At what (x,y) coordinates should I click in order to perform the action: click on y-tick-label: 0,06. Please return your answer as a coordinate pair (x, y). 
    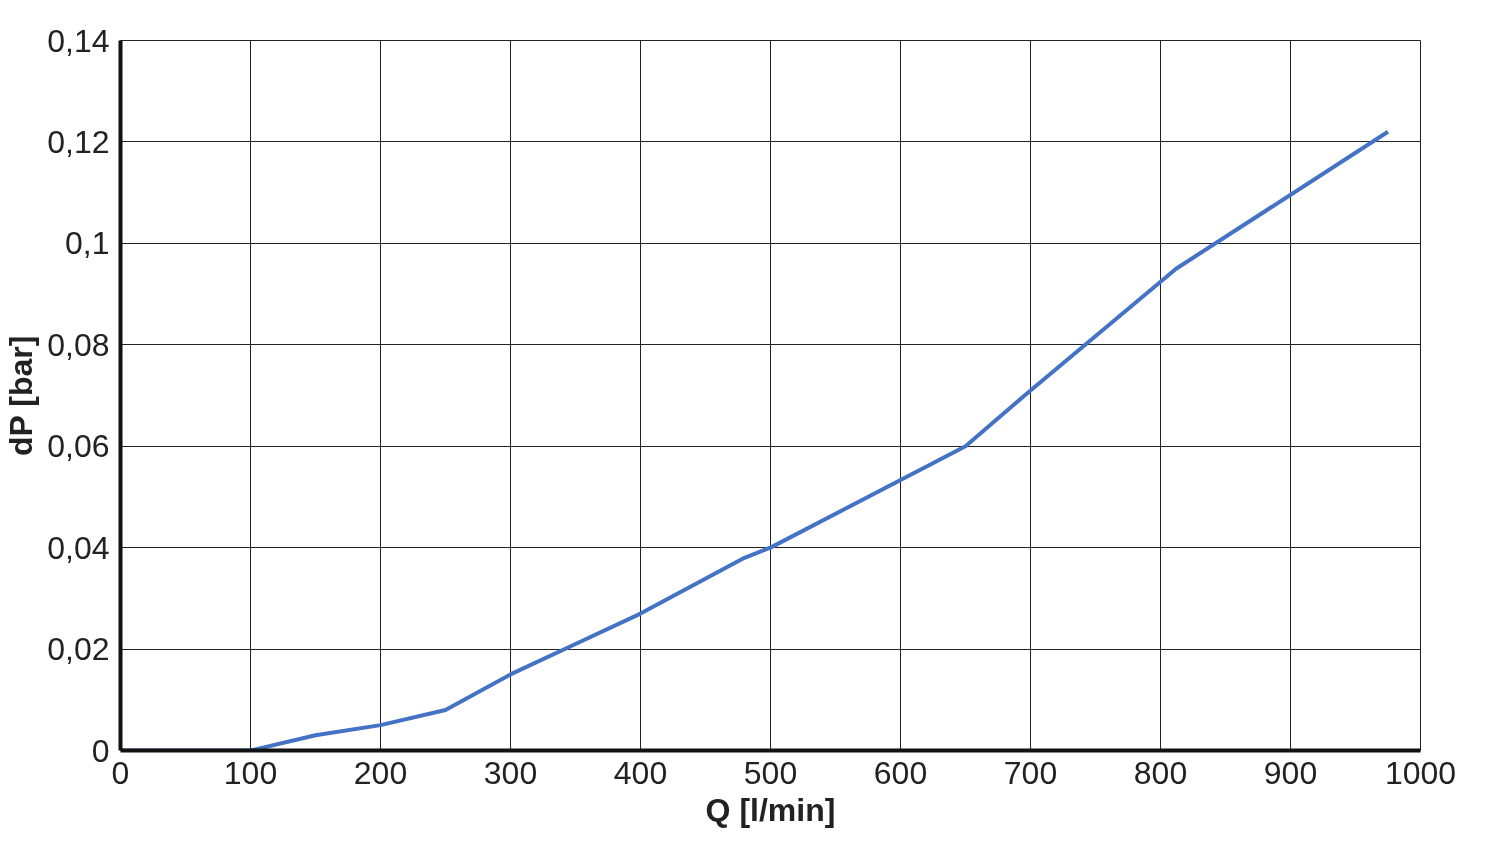
    Looking at the image, I should click on (78, 446).